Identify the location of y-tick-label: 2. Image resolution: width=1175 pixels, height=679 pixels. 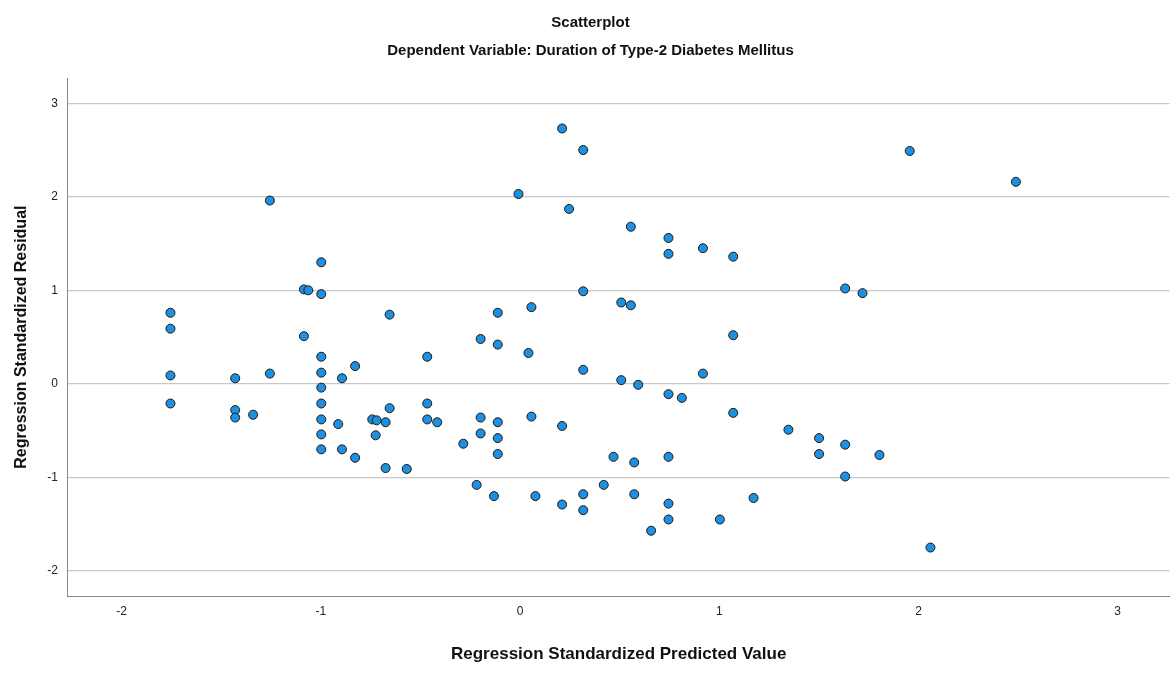
(55, 196).